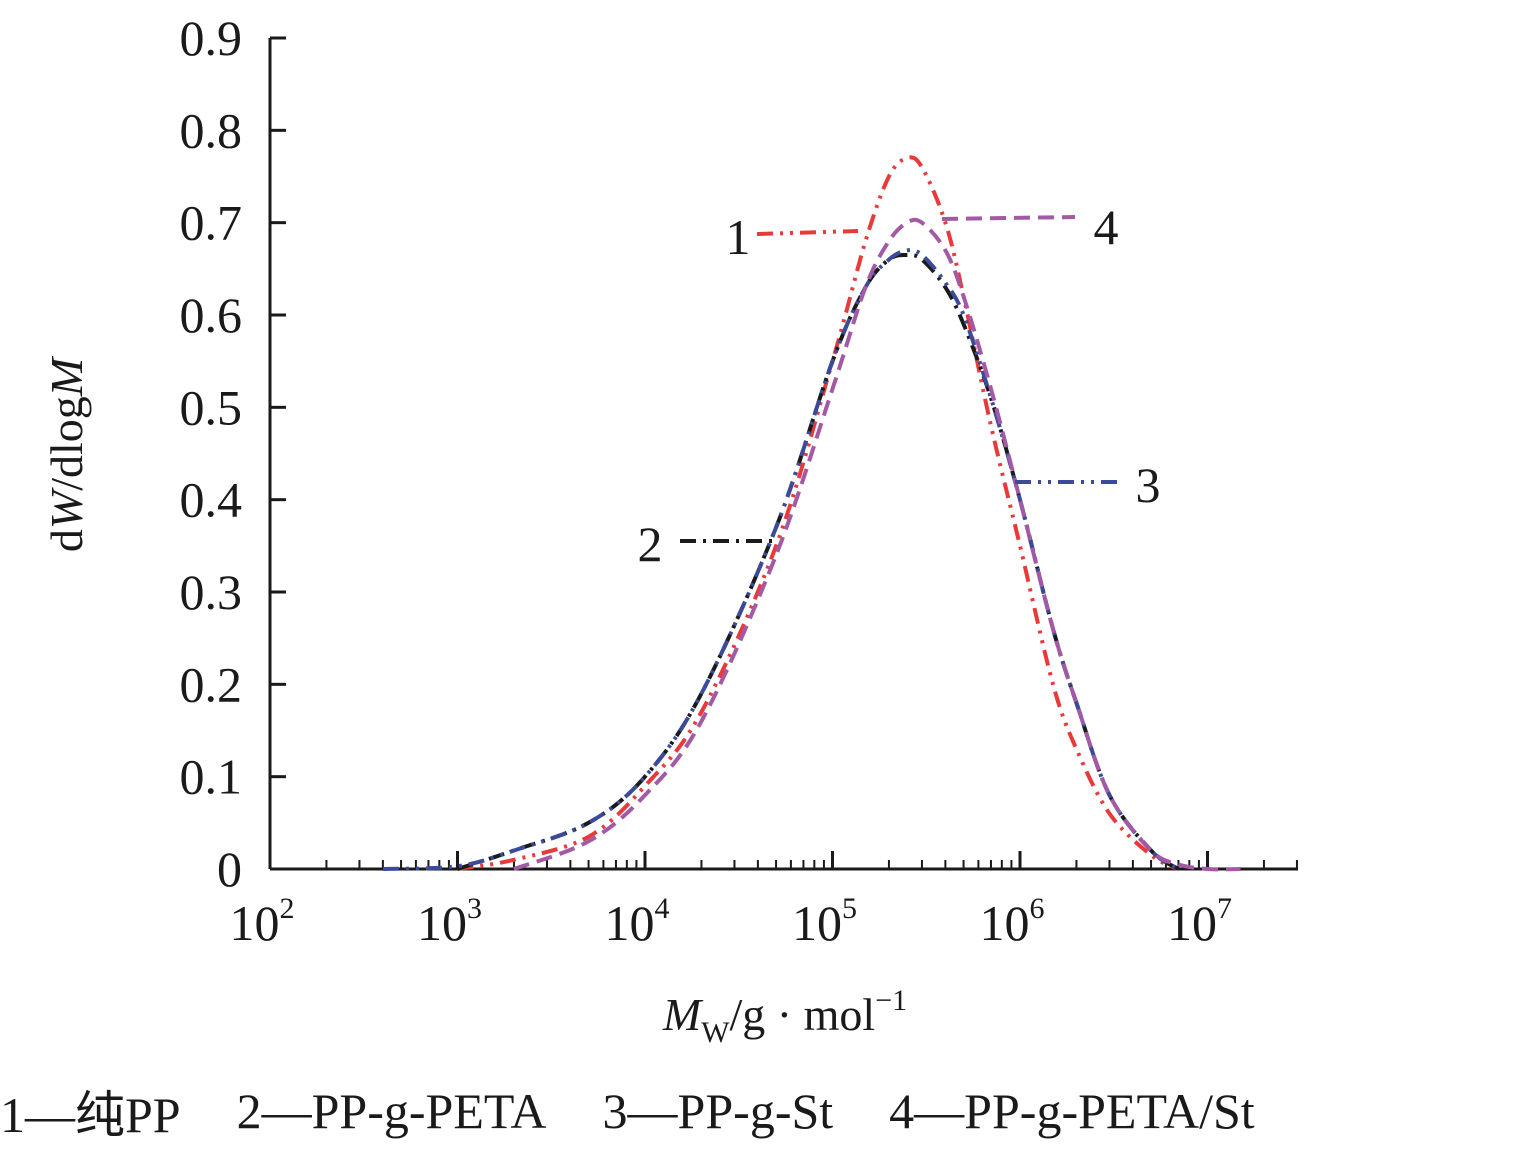 This screenshot has height=1156, width=1518. Describe the element at coordinates (738, 237) in the screenshot. I see `callout-label-1: 1` at that location.